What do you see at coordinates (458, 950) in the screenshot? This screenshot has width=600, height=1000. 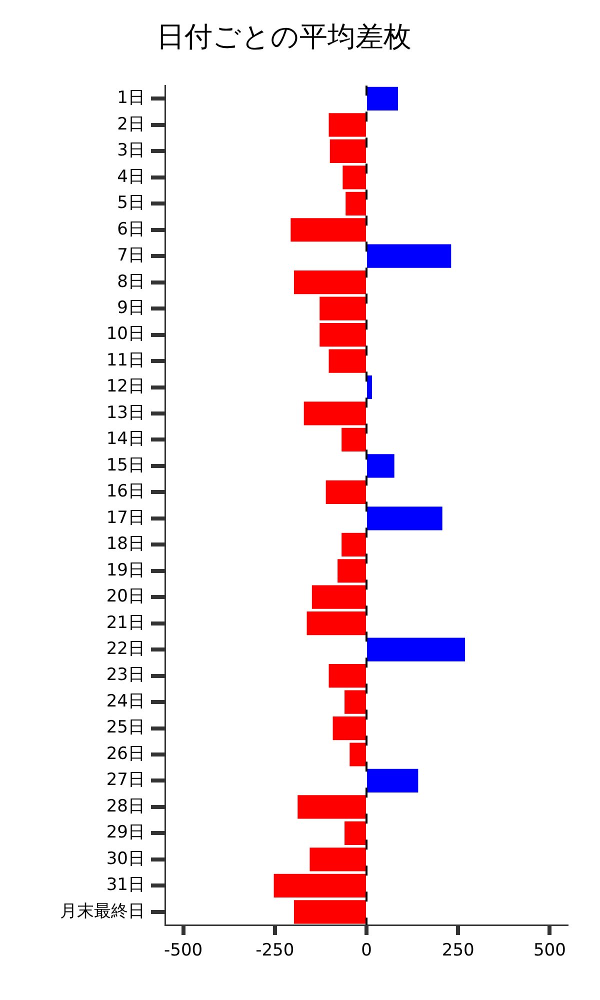 I see `x-tick-label: 250` at bounding box center [458, 950].